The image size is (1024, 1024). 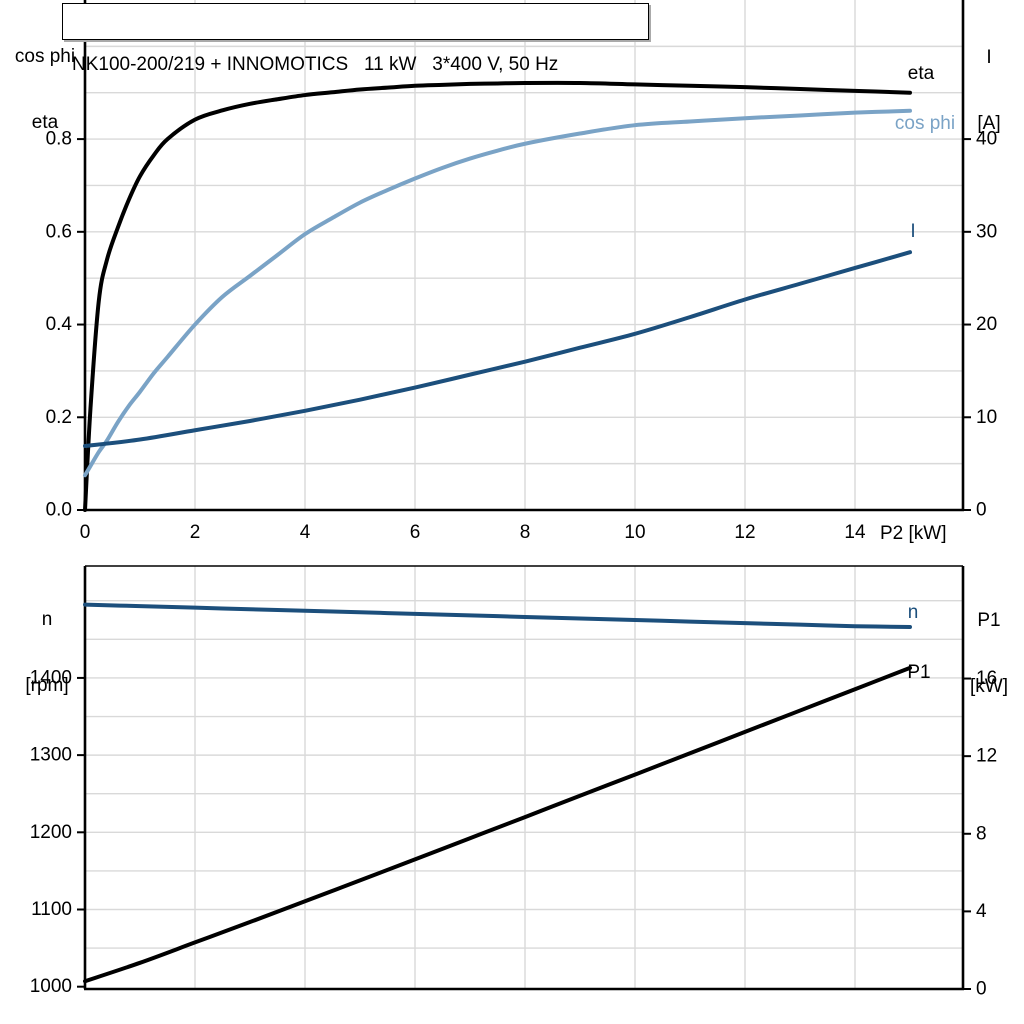 I want to click on top-right-axis-title: I [A], so click(x=989, y=91).